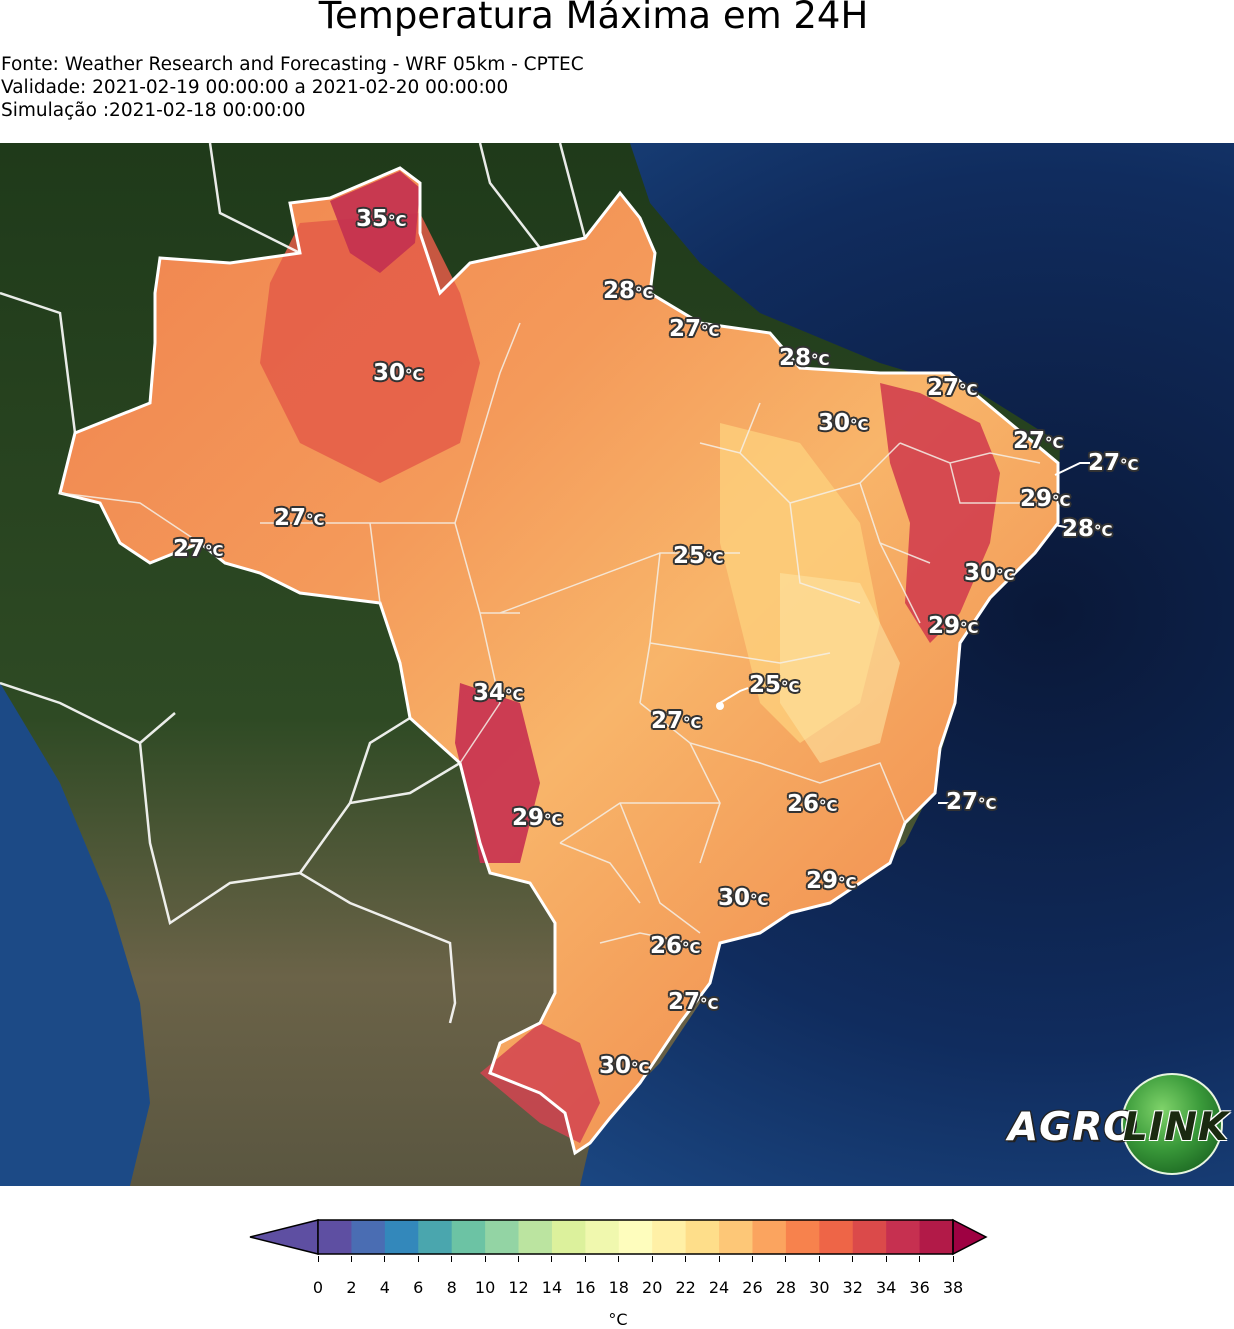  Describe the element at coordinates (318, 1287) in the screenshot. I see `colorbar-tick-label: 0` at that location.